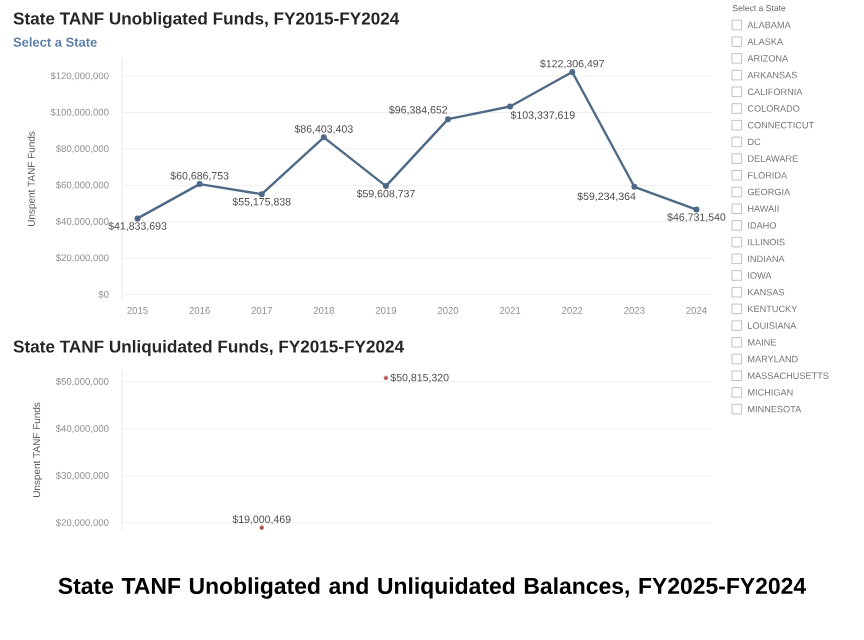 Image resolution: width=864 pixels, height=640 pixels. Describe the element at coordinates (208, 348) in the screenshot. I see `chart-title: State TANF Unliquidated Funds, FY2015-FY2024` at that location.